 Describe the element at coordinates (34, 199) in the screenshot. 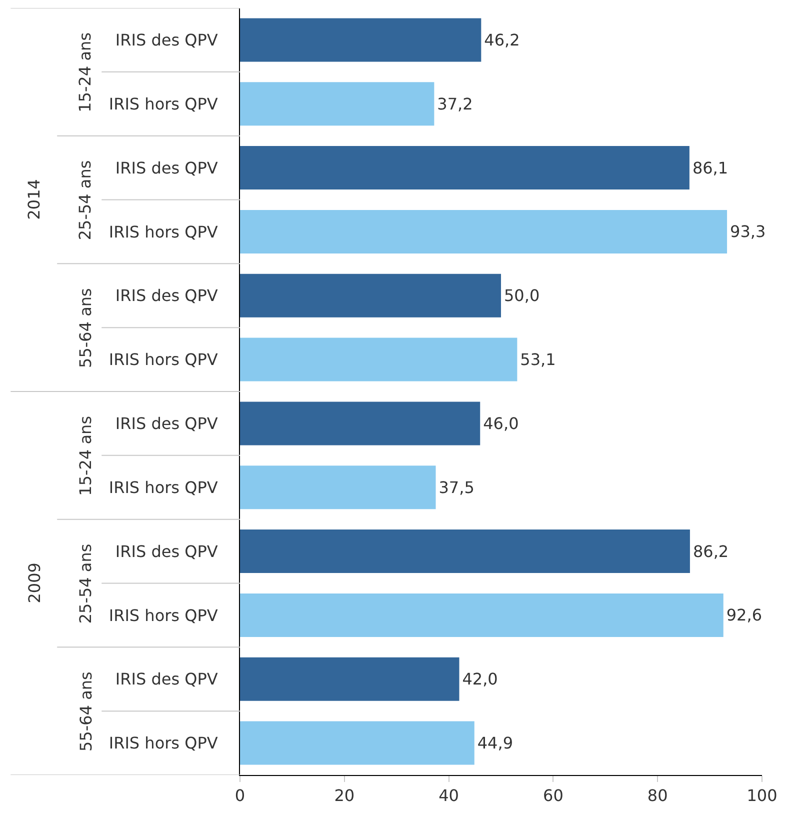

I see `text: 2014` at that location.